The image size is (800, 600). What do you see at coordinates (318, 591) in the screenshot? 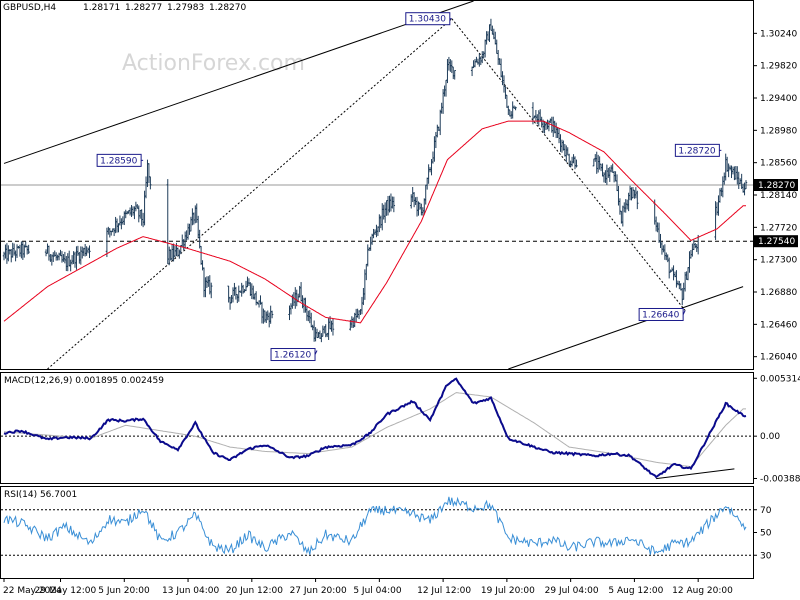
I see `time-tick-label: 27 Jun 20:00` at bounding box center [318, 591].